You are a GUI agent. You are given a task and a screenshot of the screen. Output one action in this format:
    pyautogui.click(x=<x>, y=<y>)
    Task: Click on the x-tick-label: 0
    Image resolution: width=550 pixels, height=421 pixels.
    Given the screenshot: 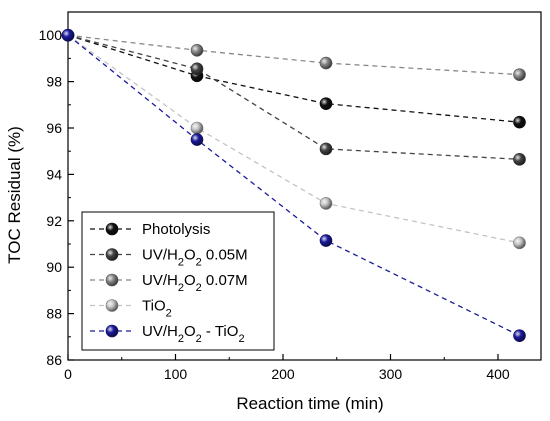 What is the action you would take?
    pyautogui.click(x=68, y=374)
    